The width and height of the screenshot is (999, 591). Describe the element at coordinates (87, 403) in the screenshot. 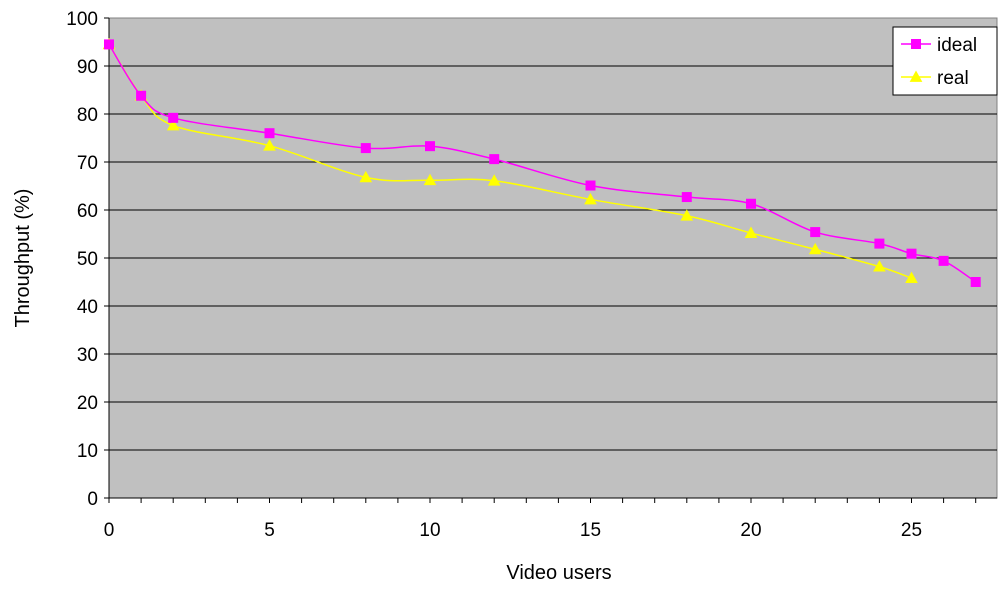

I see `y-tick-label: 20` at that location.